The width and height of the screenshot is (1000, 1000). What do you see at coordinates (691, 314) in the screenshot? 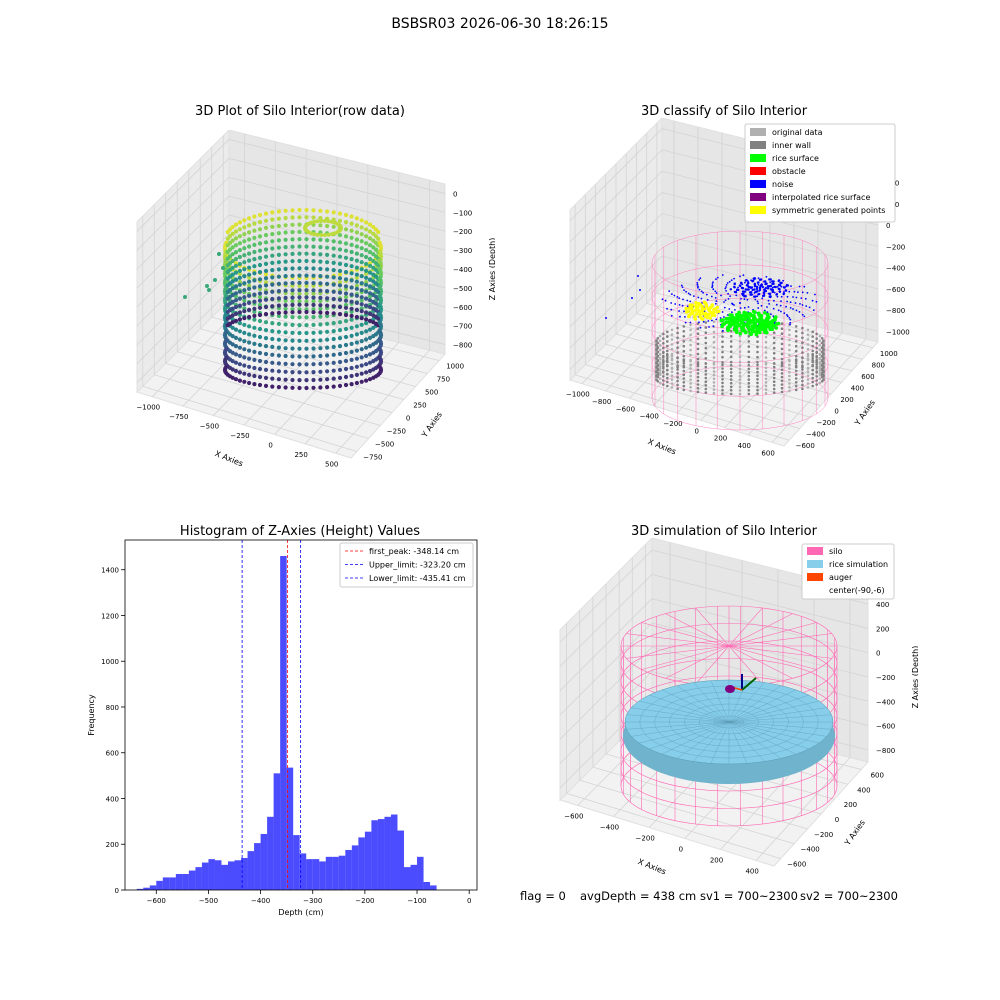
I see `p2-symmetric-point` at bounding box center [691, 314].